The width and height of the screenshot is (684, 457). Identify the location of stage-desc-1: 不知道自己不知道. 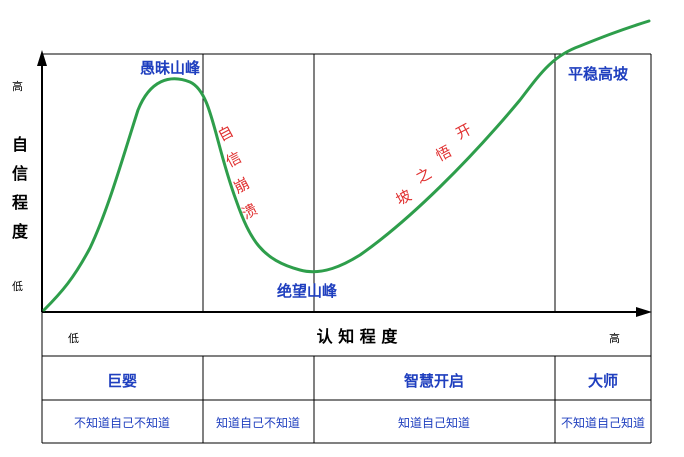
(122, 423).